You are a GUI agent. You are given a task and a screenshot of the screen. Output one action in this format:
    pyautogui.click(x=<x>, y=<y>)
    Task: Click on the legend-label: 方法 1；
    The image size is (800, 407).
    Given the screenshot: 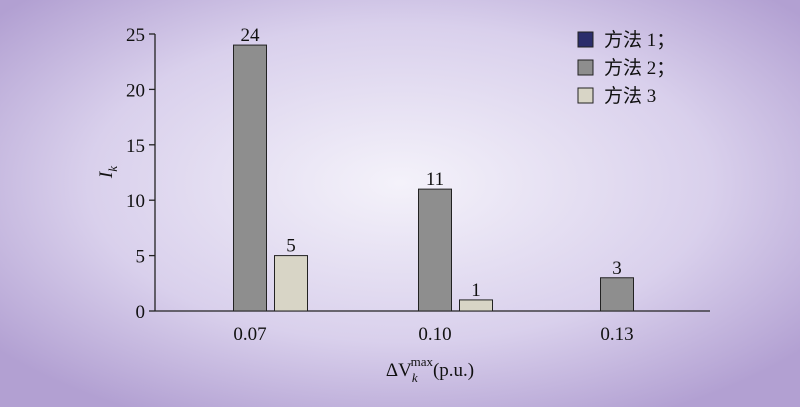 What is the action you would take?
    pyautogui.click(x=639, y=40)
    